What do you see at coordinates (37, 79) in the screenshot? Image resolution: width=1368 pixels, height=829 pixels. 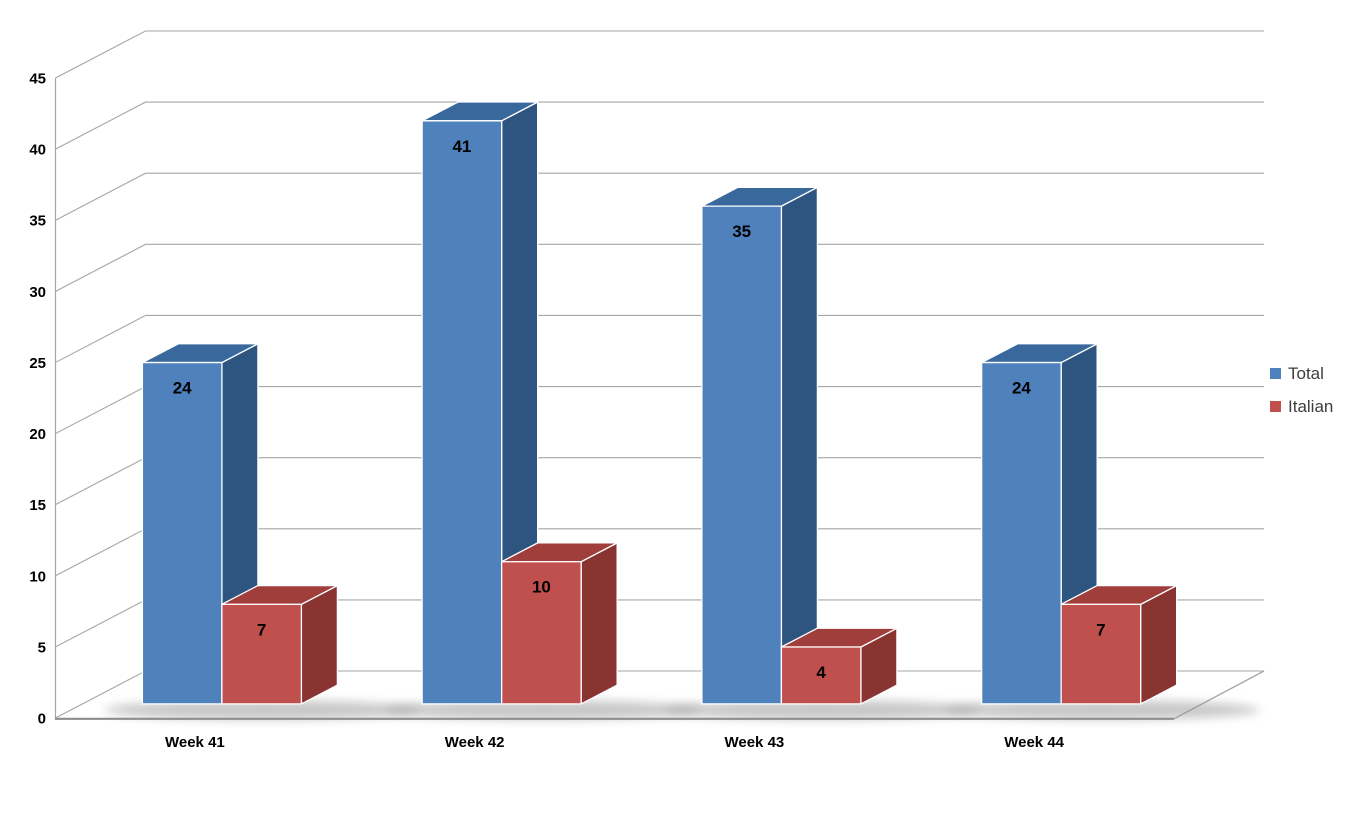 I see `y-tick-label: 45` at bounding box center [37, 79].